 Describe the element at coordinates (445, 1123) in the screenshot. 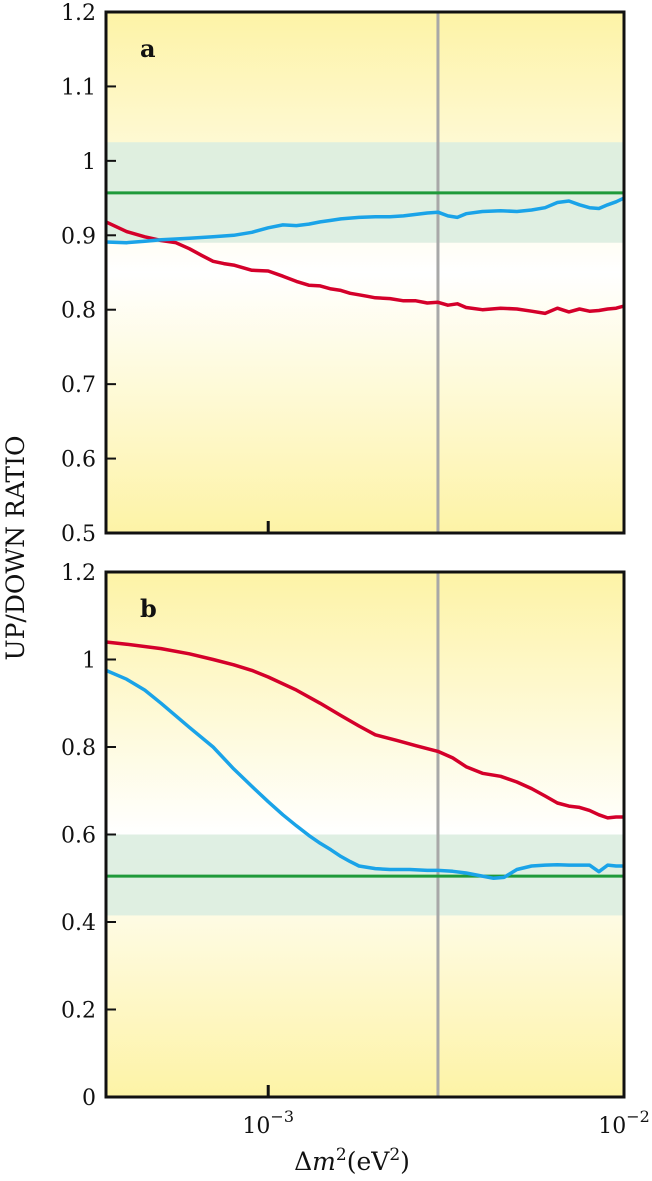

I see `x-axis: 10⁻³ 10⁻²` at that location.